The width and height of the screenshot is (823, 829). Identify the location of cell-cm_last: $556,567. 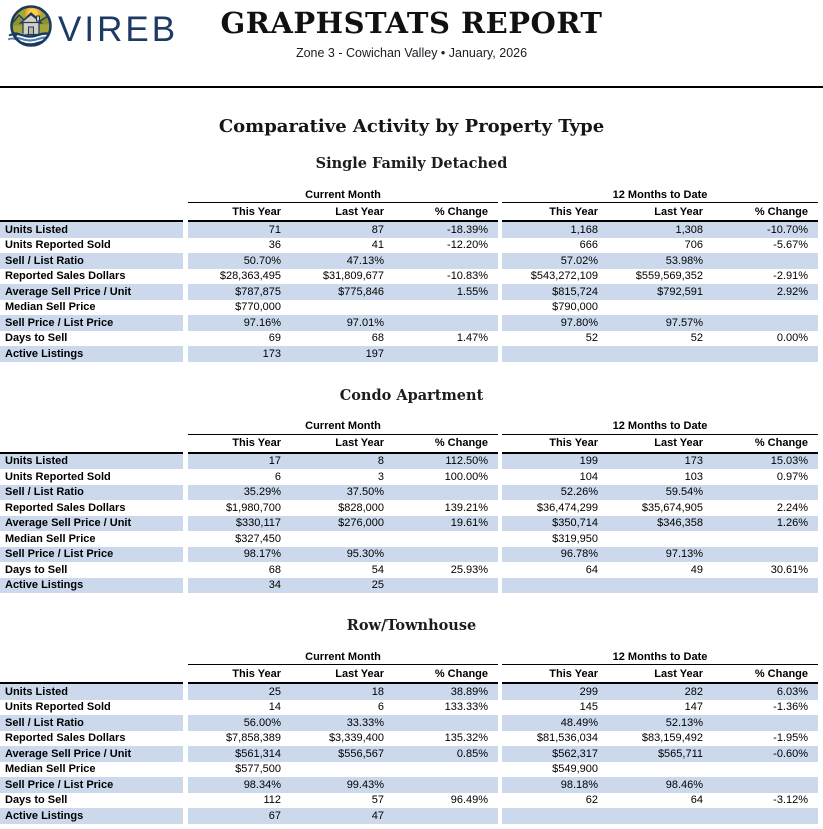
(342, 754).